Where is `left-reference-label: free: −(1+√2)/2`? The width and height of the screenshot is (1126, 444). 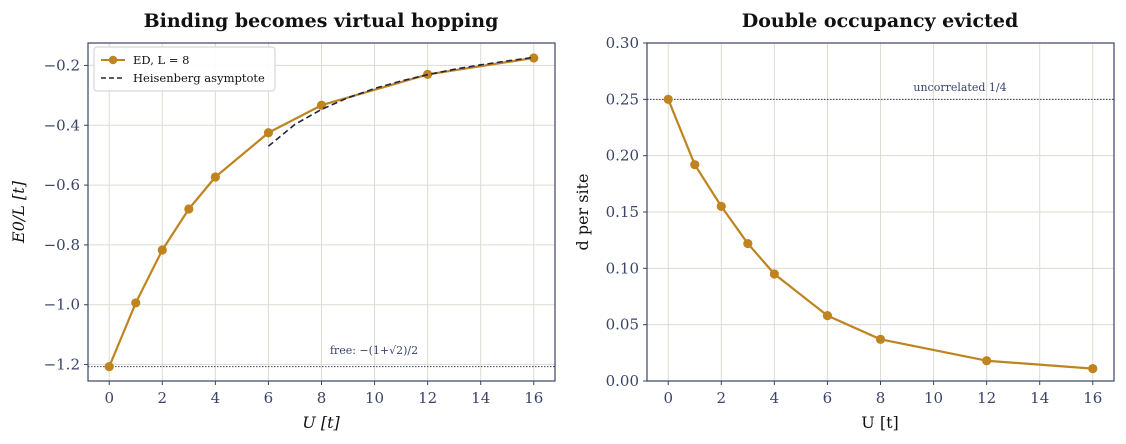
left-reference-label: free: −(1+√2)/2 is located at coordinates (374, 350).